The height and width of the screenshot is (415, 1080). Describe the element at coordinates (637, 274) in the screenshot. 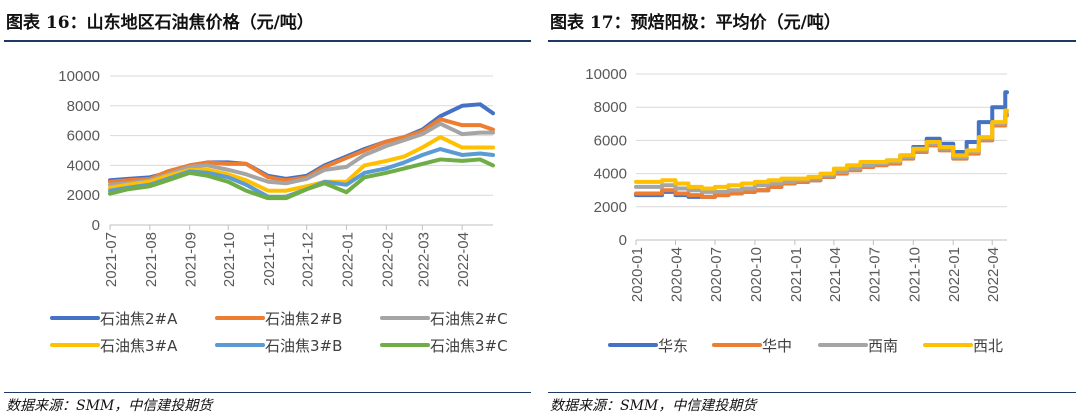

I see `x-tick-label: 2020-01` at that location.